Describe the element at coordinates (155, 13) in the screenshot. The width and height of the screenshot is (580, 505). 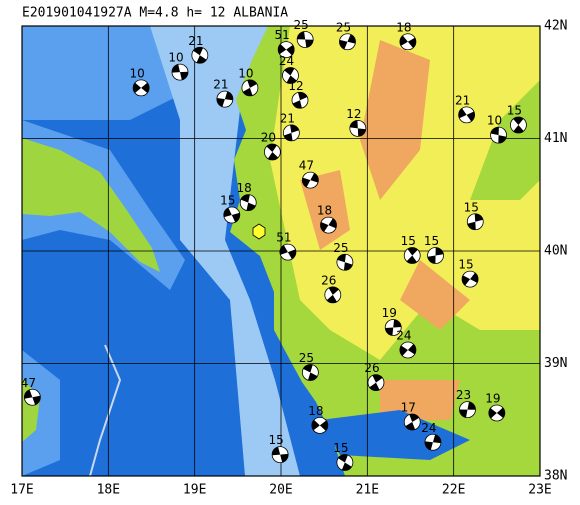
I see `map-title: E201901041927A M=4.8 h= 12 ALBANIA` at that location.